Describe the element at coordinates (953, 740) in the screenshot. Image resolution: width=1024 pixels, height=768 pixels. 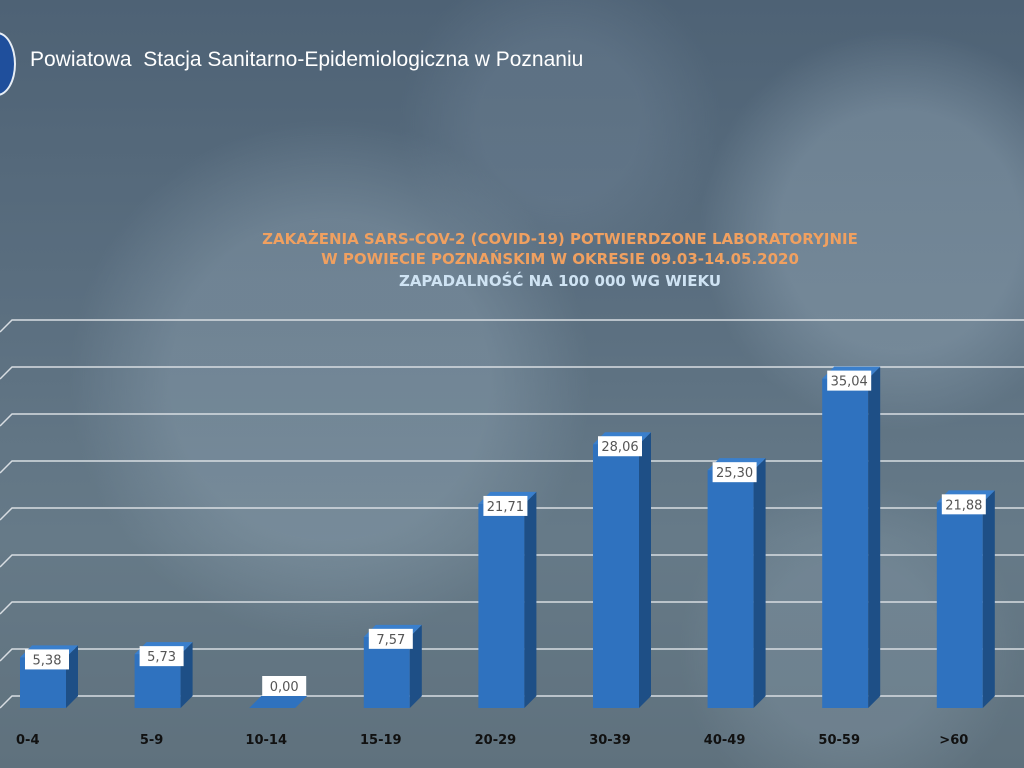
I see `x-tick-label: >60` at that location.